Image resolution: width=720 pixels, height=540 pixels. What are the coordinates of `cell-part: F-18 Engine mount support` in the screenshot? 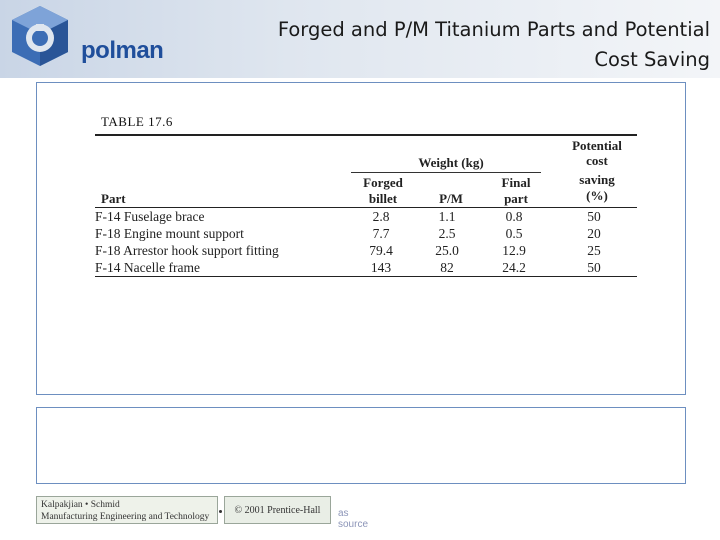 It's located at (169, 233).